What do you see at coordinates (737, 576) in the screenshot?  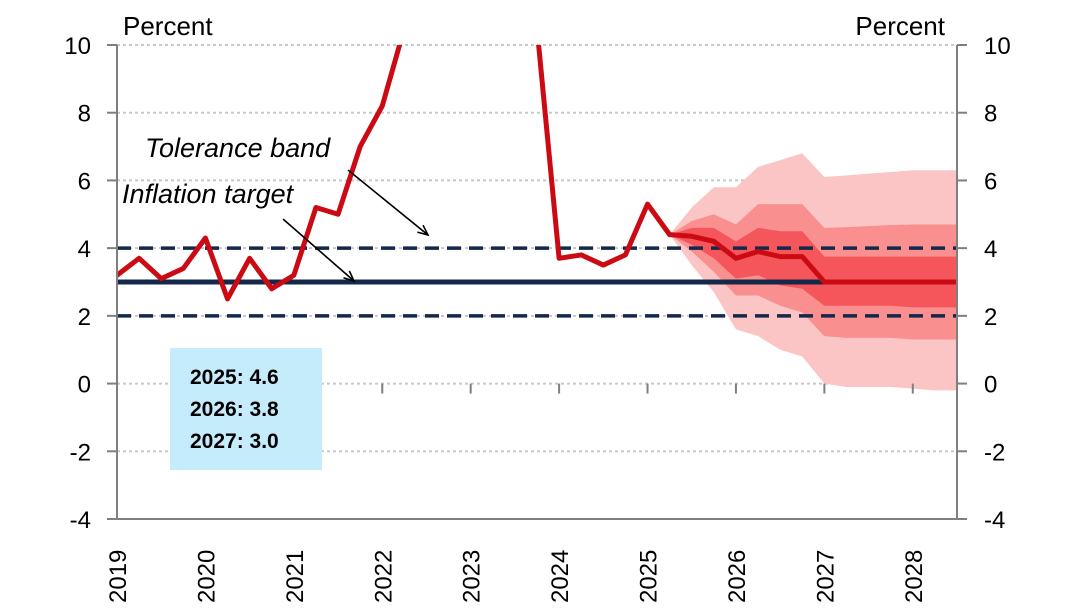 I see `x-tick-label: 2026` at bounding box center [737, 576].